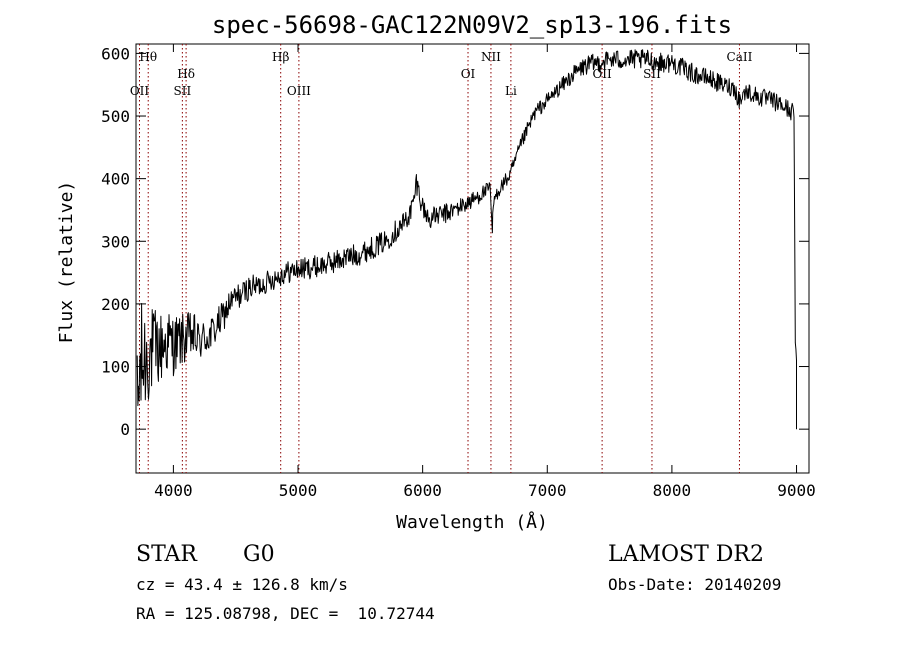  I want to click on chart-title: spec-56698-GAC122N09V2_sp13-196.fits, so click(472, 25).